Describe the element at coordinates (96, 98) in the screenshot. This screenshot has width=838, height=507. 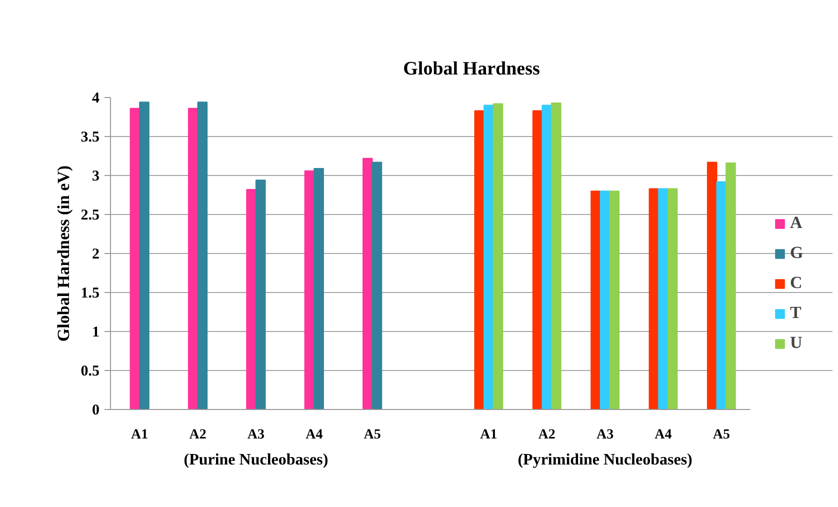
I see `y-tick-label: 4` at that location.